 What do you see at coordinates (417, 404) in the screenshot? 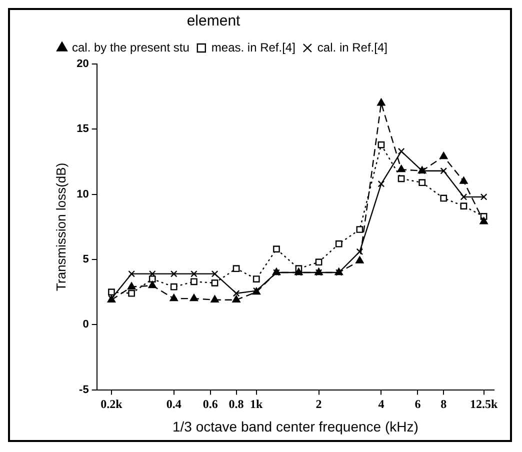
I see `x-tick-label: 6` at bounding box center [417, 404].